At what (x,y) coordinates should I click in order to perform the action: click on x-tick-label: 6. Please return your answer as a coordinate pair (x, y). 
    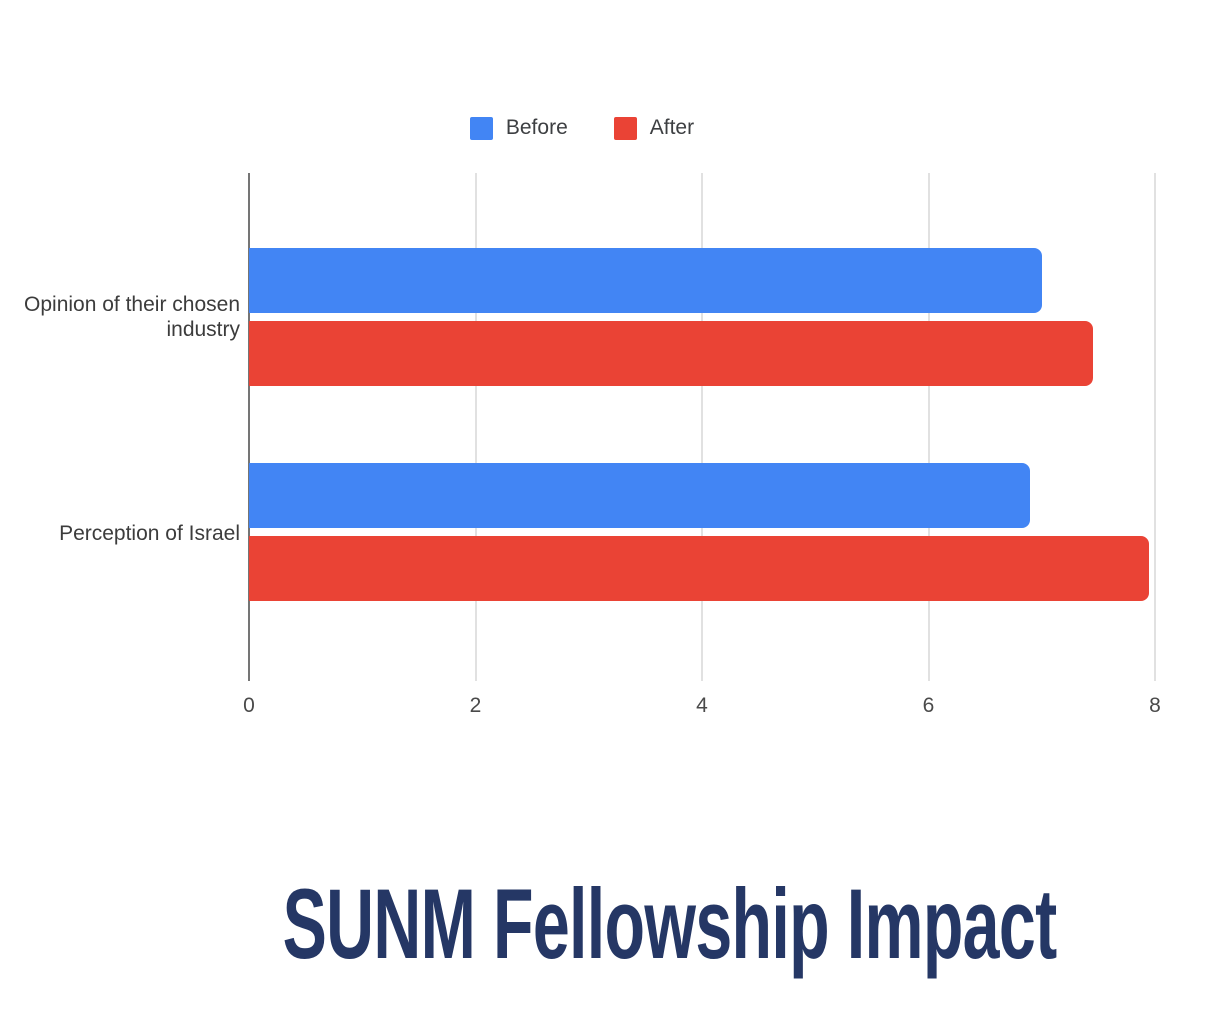
    Looking at the image, I should click on (928, 705).